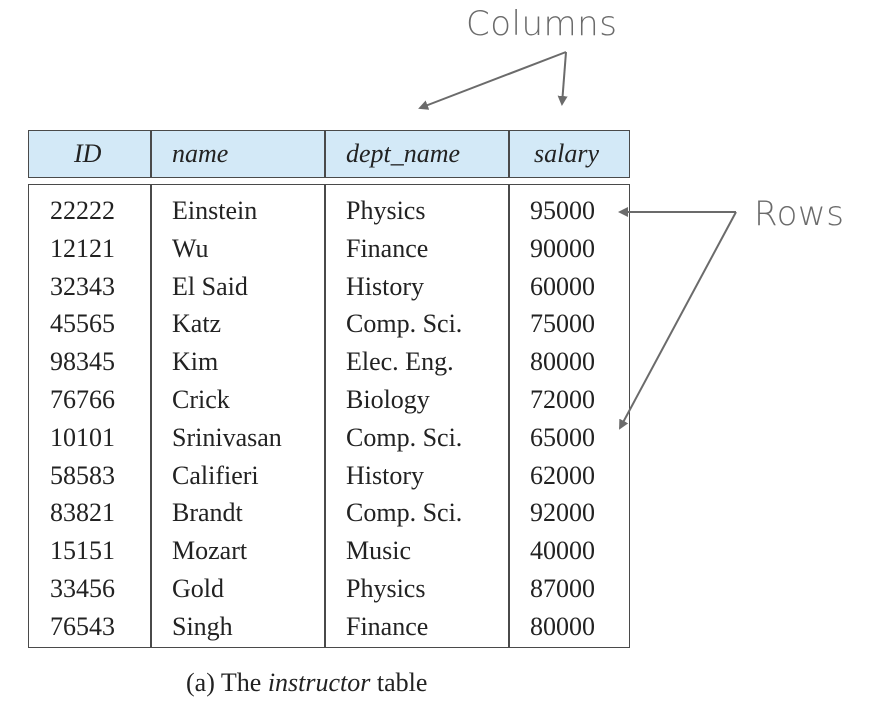  Describe the element at coordinates (82, 626) in the screenshot. I see `table-cell: 76543` at that location.